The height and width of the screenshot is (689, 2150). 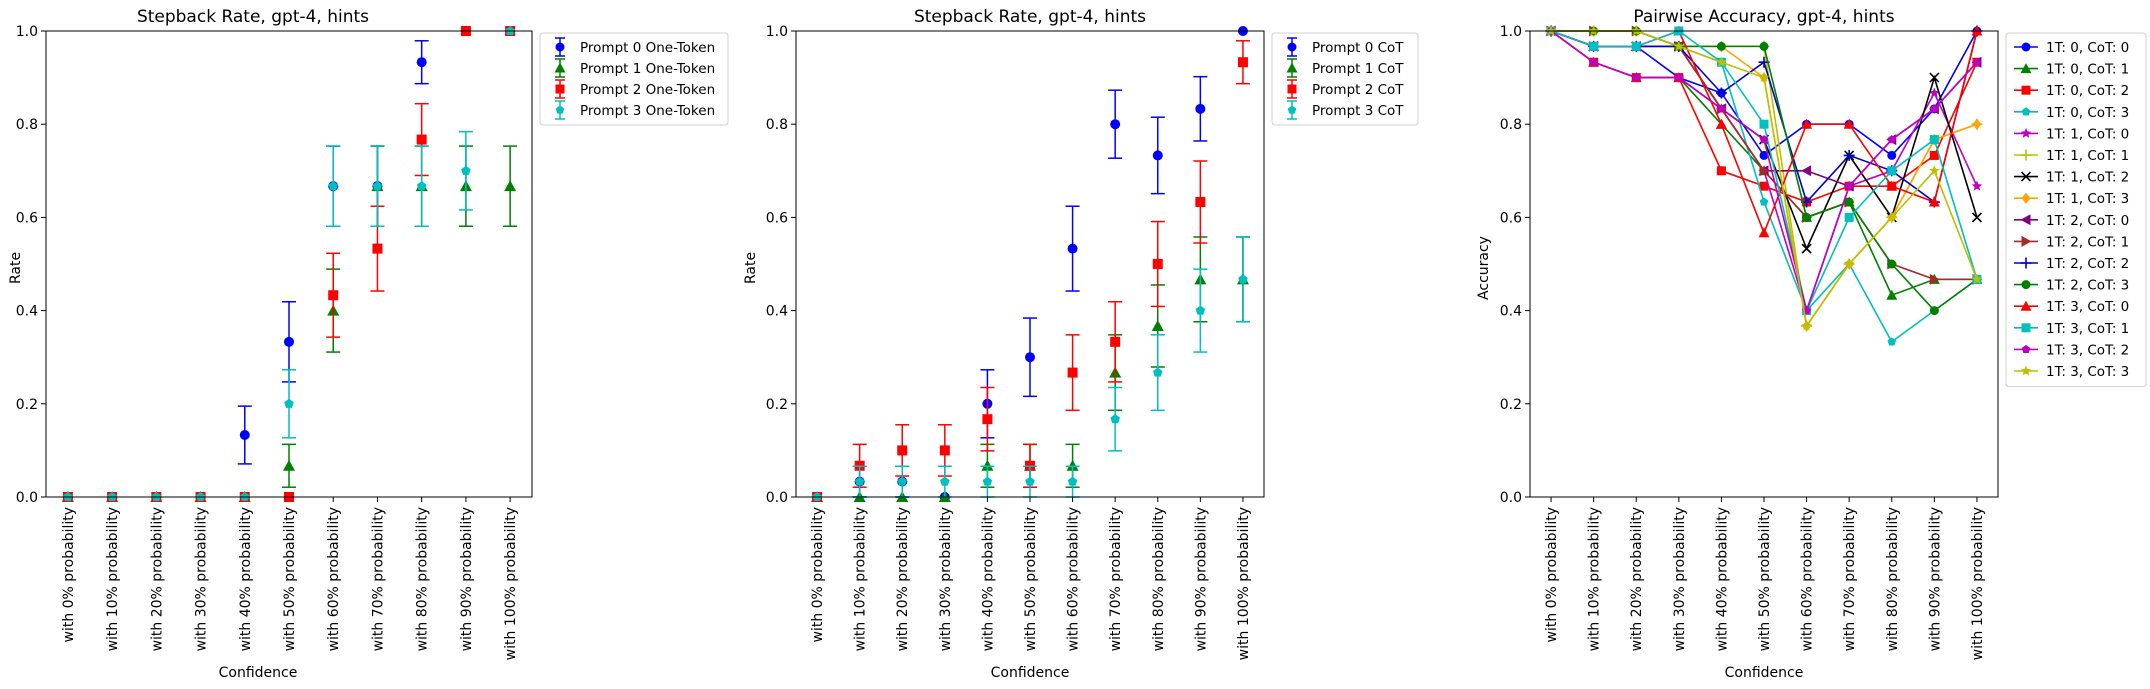 What do you see at coordinates (2087, 134) in the screenshot?
I see `legend-label: 1T: 1, CoT: 0` at bounding box center [2087, 134].